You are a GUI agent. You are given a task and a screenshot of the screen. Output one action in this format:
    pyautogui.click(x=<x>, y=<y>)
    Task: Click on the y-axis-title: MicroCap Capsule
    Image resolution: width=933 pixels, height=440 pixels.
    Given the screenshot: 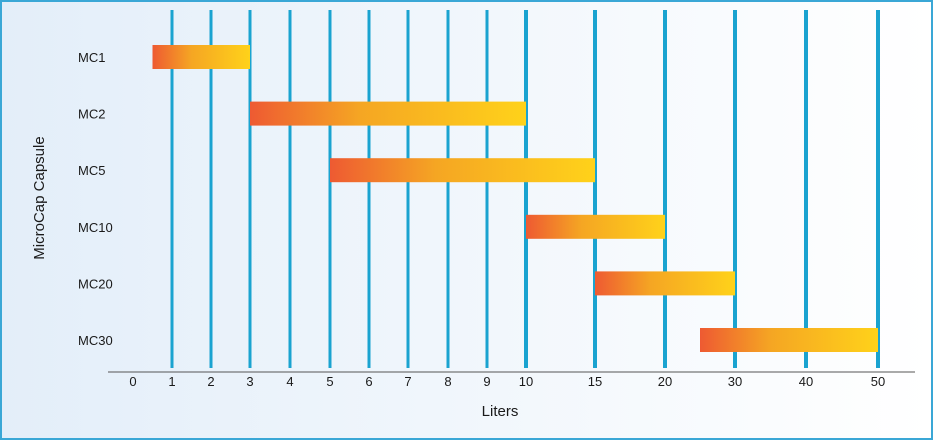 What is the action you would take?
    pyautogui.click(x=39, y=197)
    